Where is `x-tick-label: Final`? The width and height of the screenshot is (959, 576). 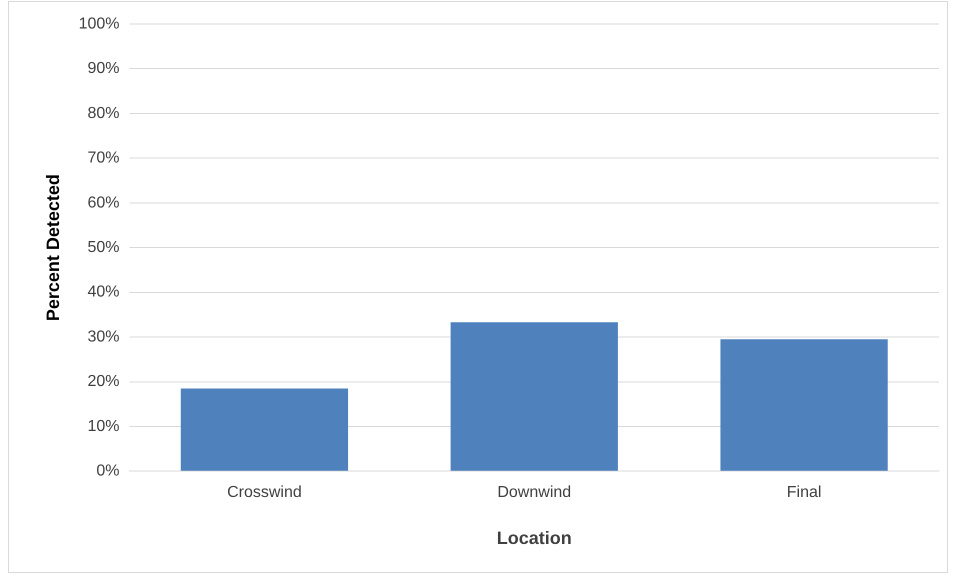 x-tick-label: Final is located at coordinates (804, 493).